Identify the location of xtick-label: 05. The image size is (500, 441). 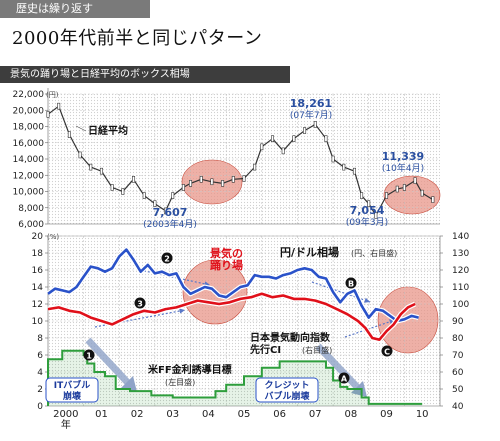
(244, 414).